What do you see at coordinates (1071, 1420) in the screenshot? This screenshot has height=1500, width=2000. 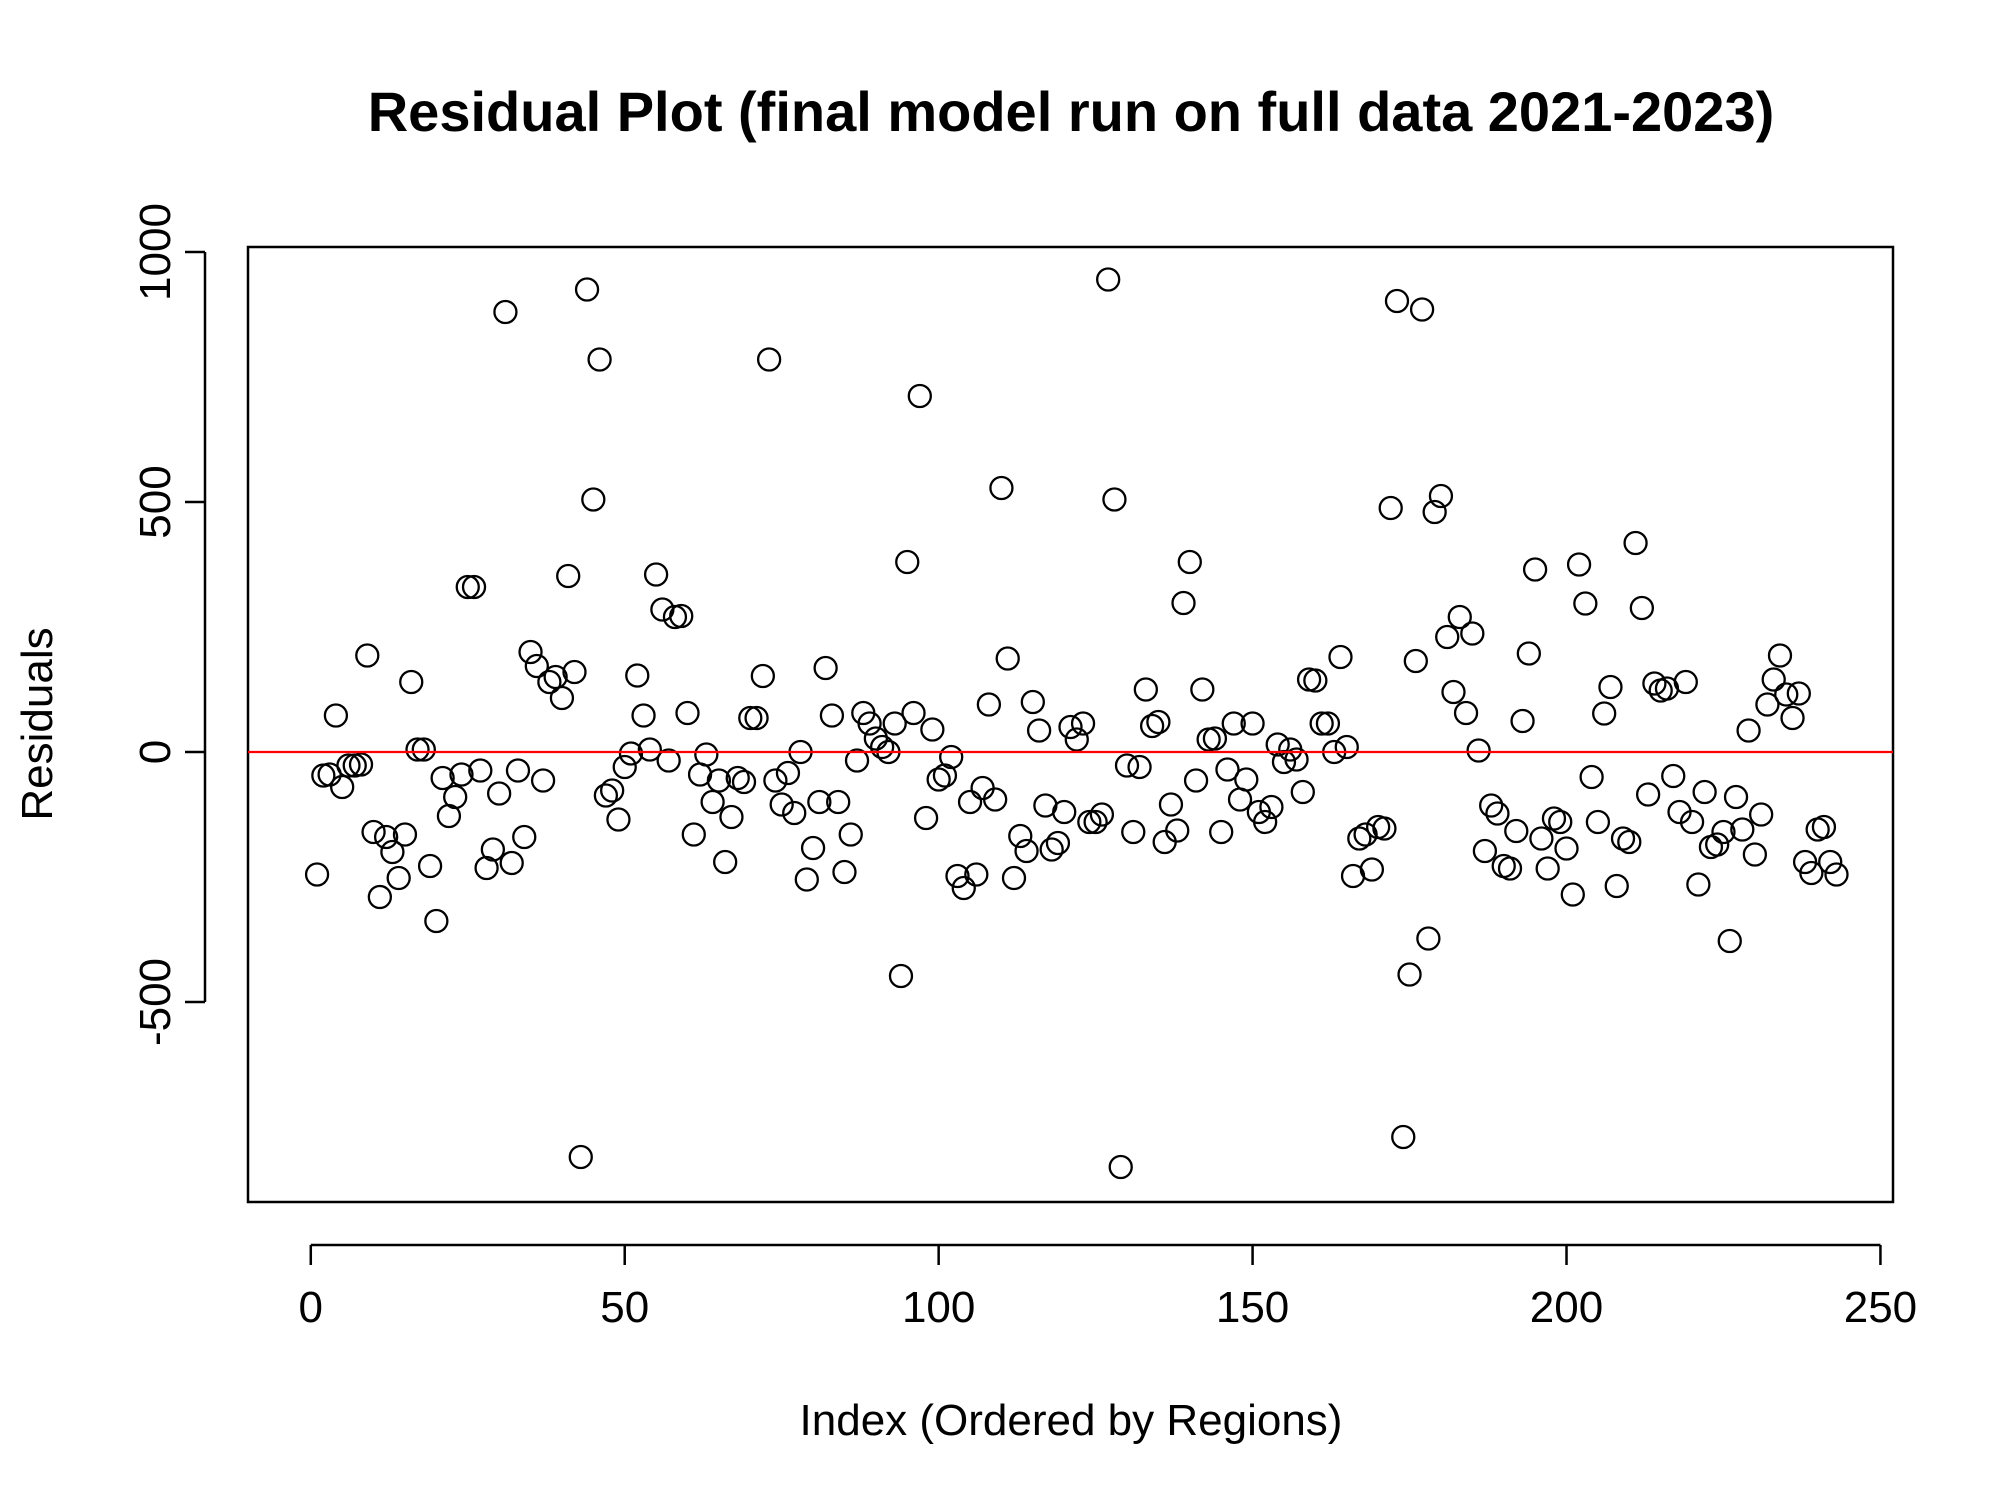 I see `x-axis-label: Index (Ordered by Regions)` at bounding box center [1071, 1420].